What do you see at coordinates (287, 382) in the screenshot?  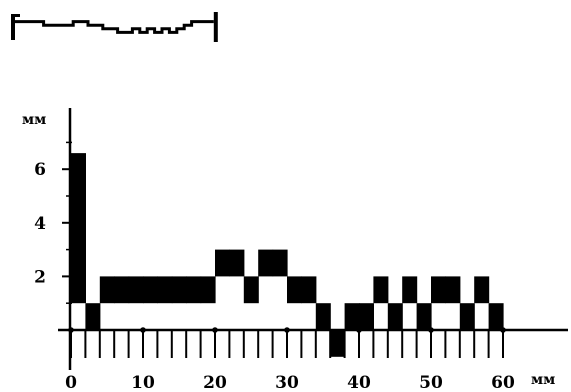 I see `x-tick-label-30: 30` at bounding box center [287, 382].